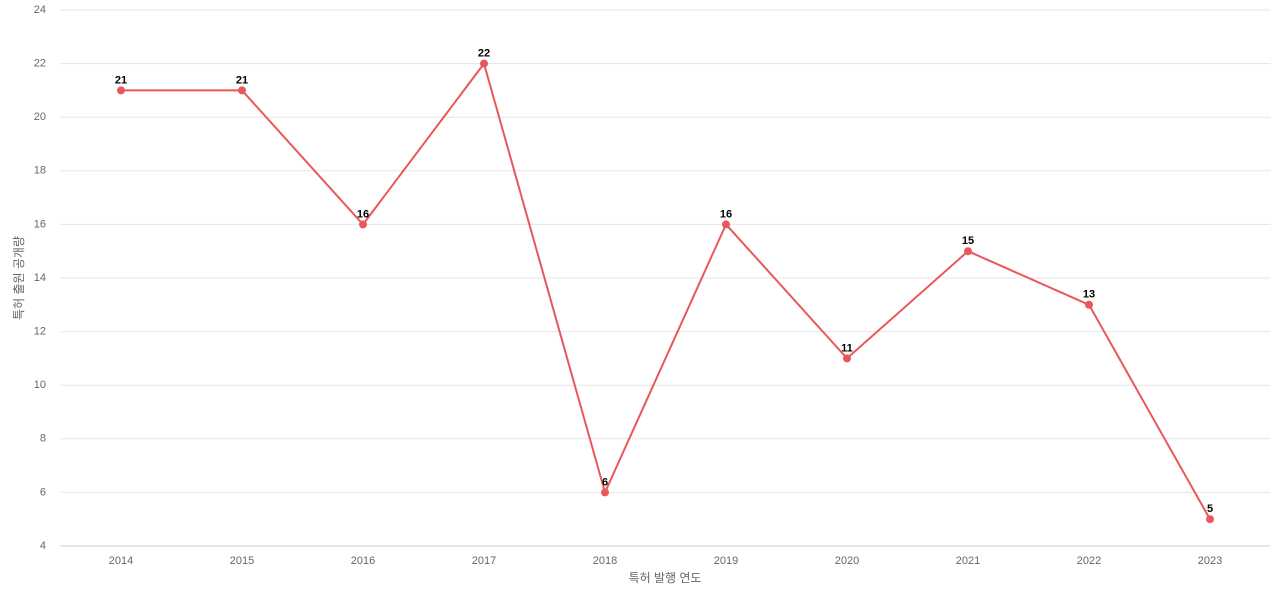  What do you see at coordinates (1210, 561) in the screenshot?
I see `x-tick-label: 2023` at bounding box center [1210, 561].